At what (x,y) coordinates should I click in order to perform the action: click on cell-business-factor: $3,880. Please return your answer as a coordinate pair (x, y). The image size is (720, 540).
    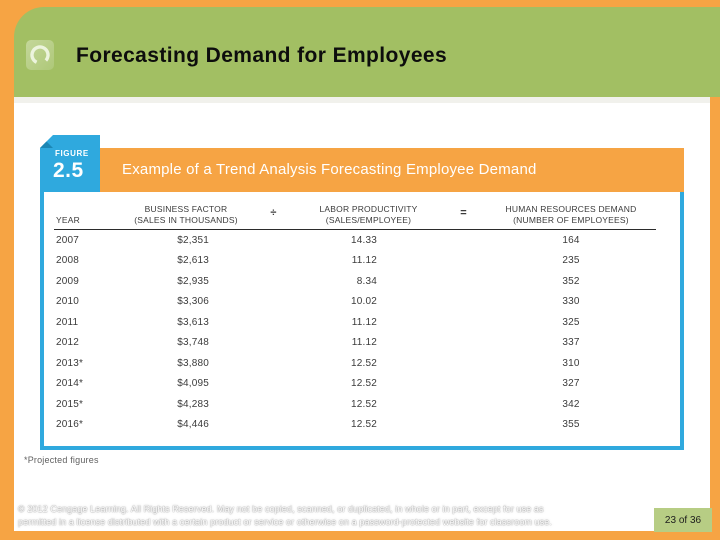
    Looking at the image, I should click on (193, 363).